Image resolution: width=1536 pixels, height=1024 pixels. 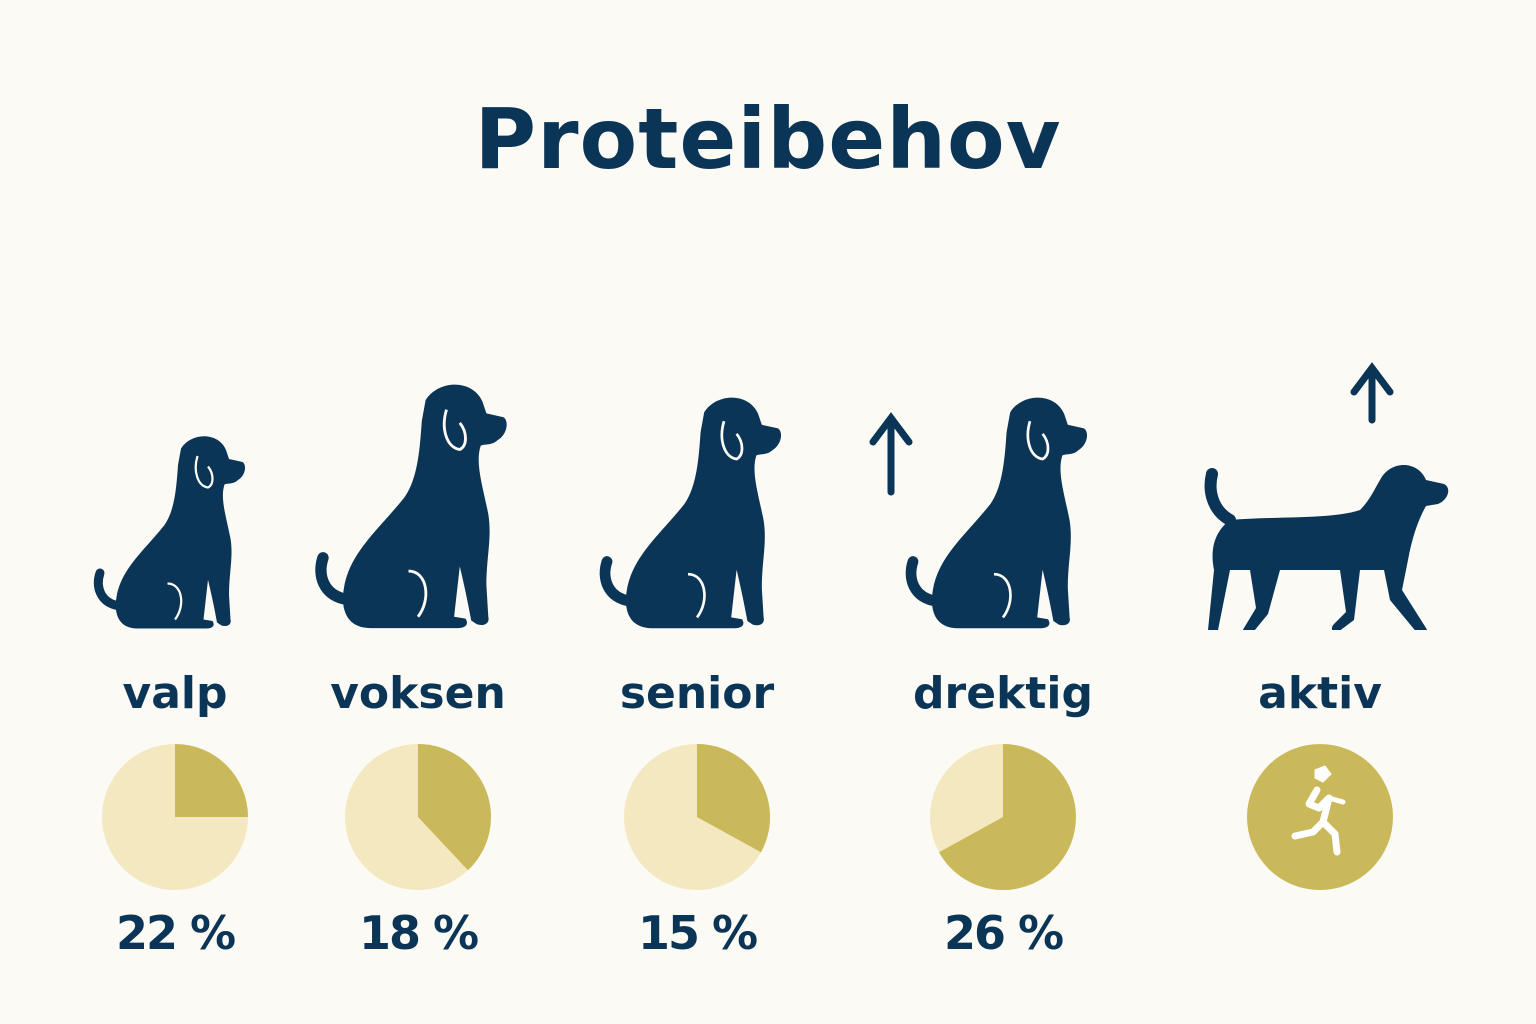 I want to click on group-aktiv: aktiv, so click(x=1320, y=660).